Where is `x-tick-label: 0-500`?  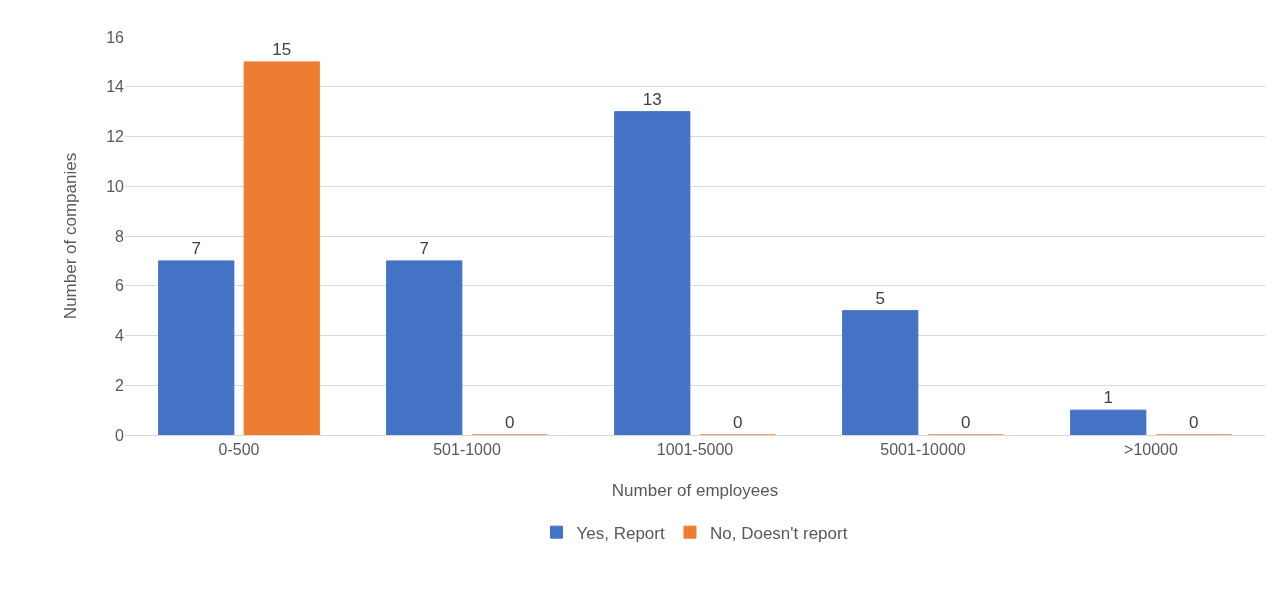
x-tick-label: 0-500 is located at coordinates (239, 450).